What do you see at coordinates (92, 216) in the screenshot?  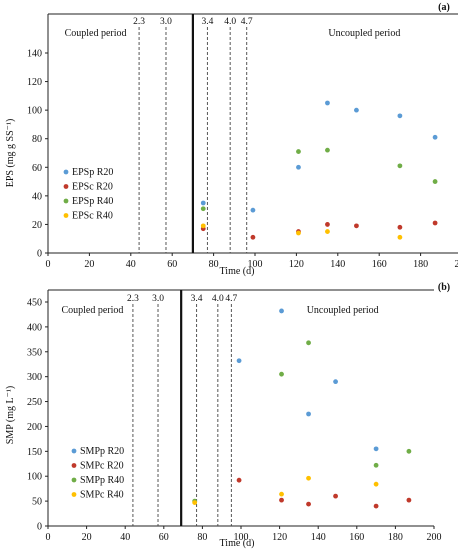 I see `legend-entry: EPSc R40` at bounding box center [92, 216].